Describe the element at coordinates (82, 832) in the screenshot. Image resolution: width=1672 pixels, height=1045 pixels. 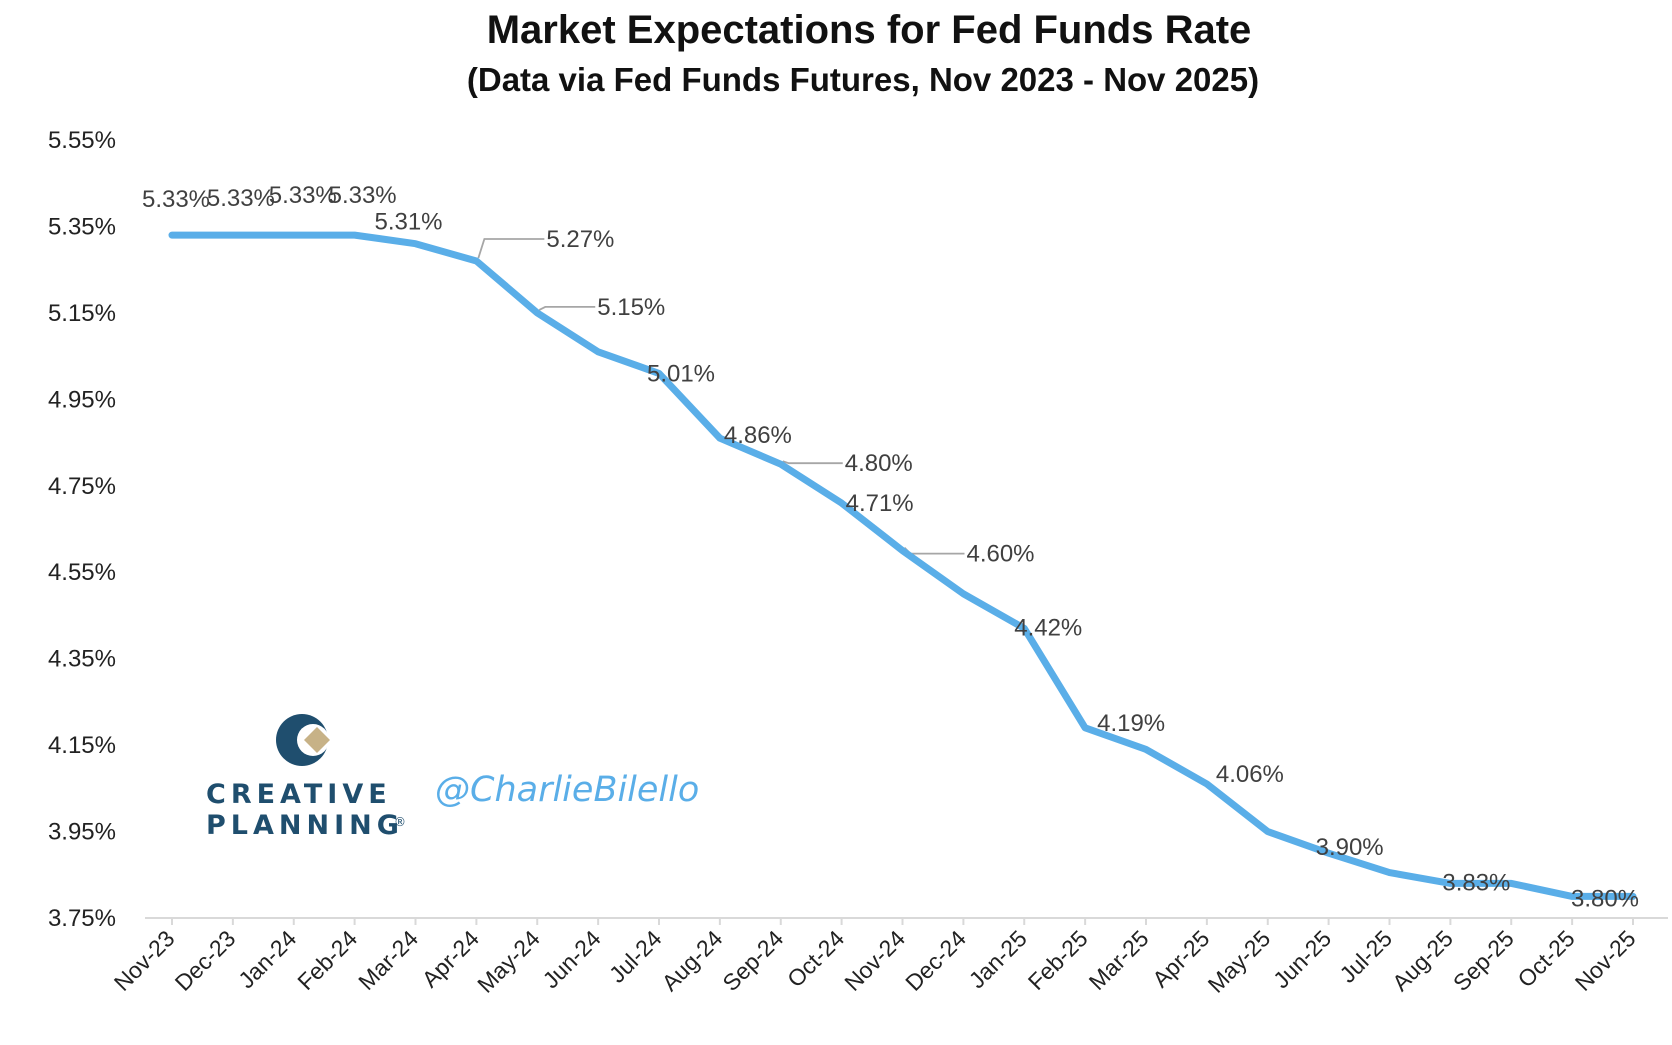
I see `y-tick-label: 3.95%` at that location.